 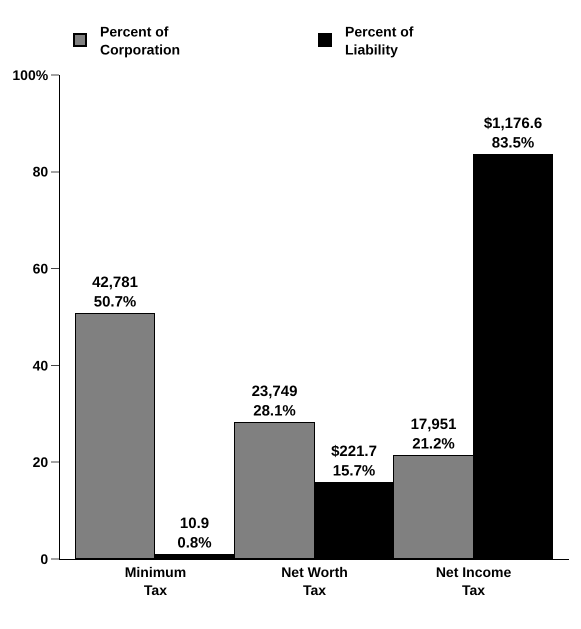 What do you see at coordinates (140, 40) in the screenshot?
I see `legend-label: Percent of Corporation` at bounding box center [140, 40].